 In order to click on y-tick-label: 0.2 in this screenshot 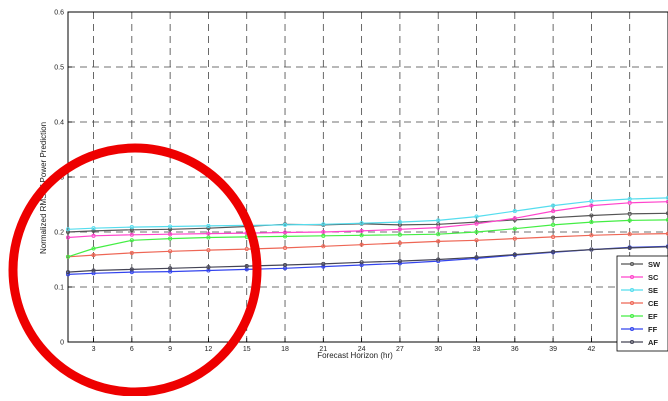, I will do `click(59, 233)`.